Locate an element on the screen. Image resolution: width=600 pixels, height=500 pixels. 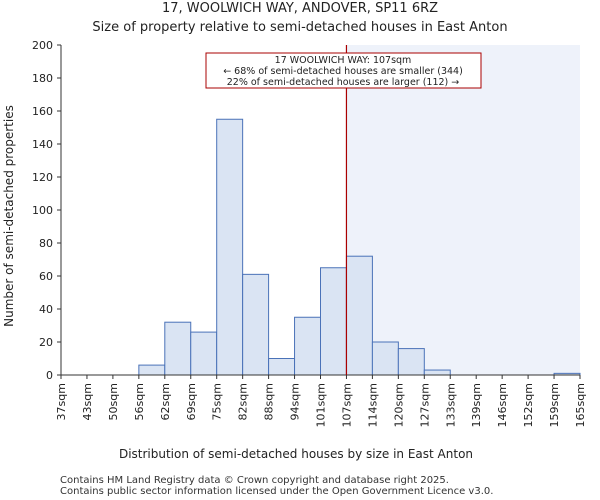
bar-75sqm is located at coordinates (230, 247).